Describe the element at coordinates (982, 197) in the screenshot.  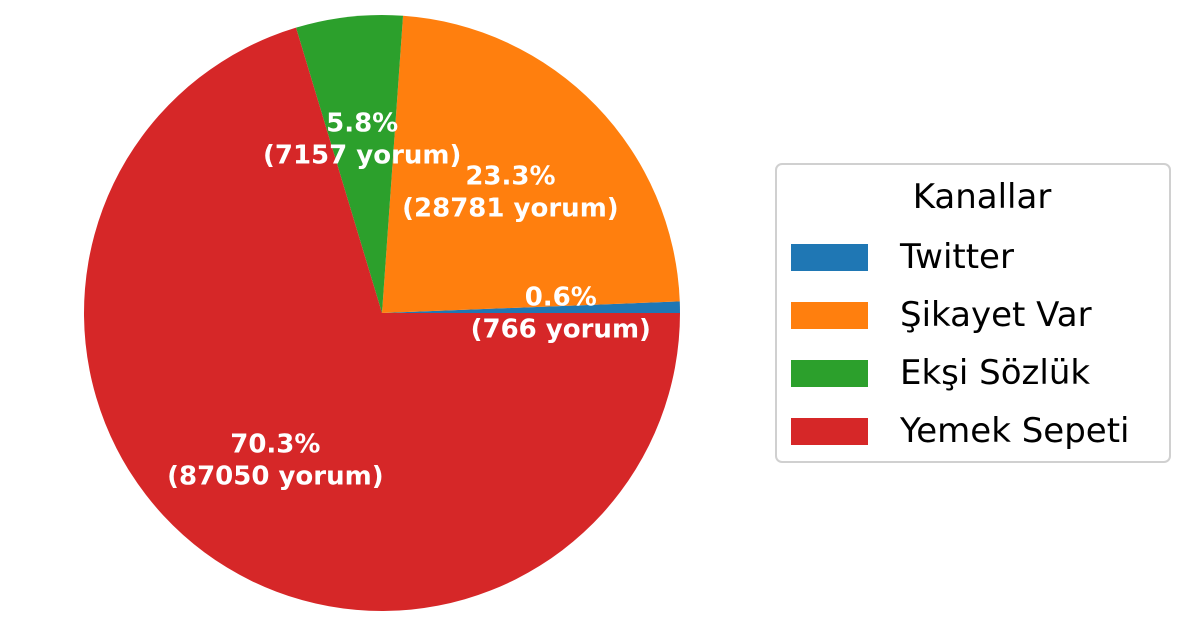
I see `legend-title: Kanallar` at that location.